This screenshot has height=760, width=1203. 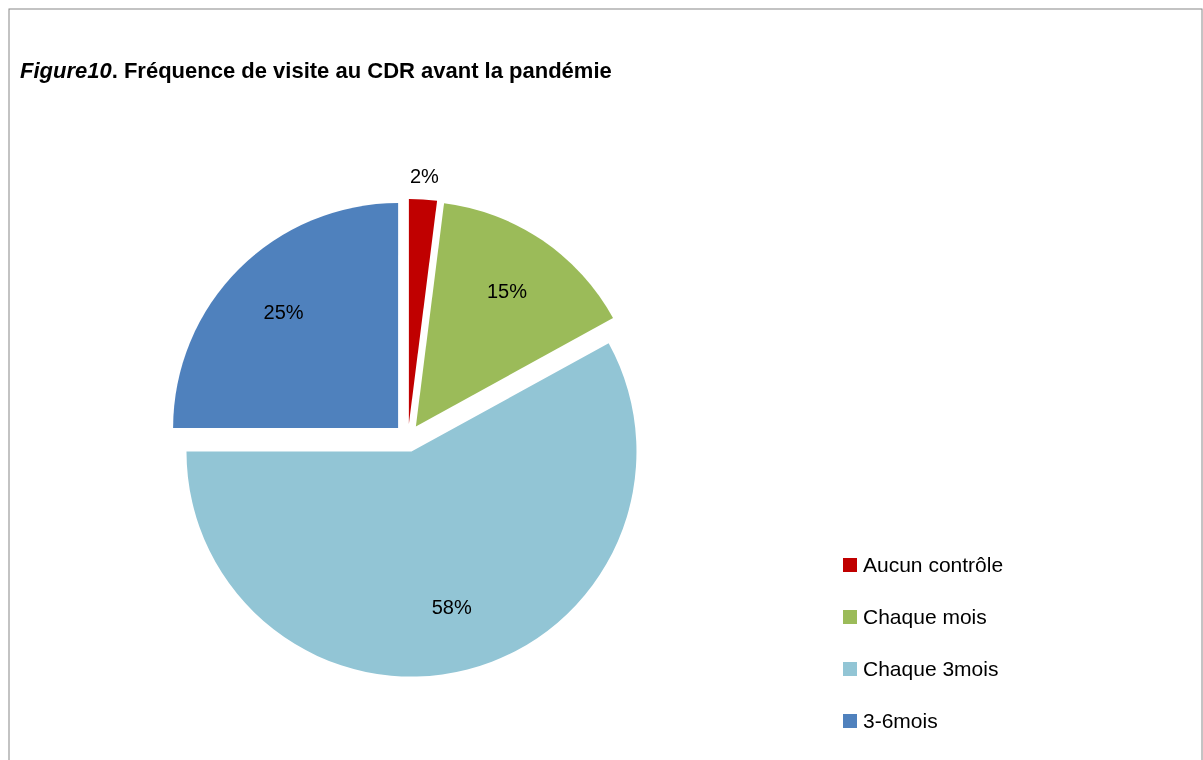 I want to click on legend-label: Aucun contrôle, so click(x=933, y=564).